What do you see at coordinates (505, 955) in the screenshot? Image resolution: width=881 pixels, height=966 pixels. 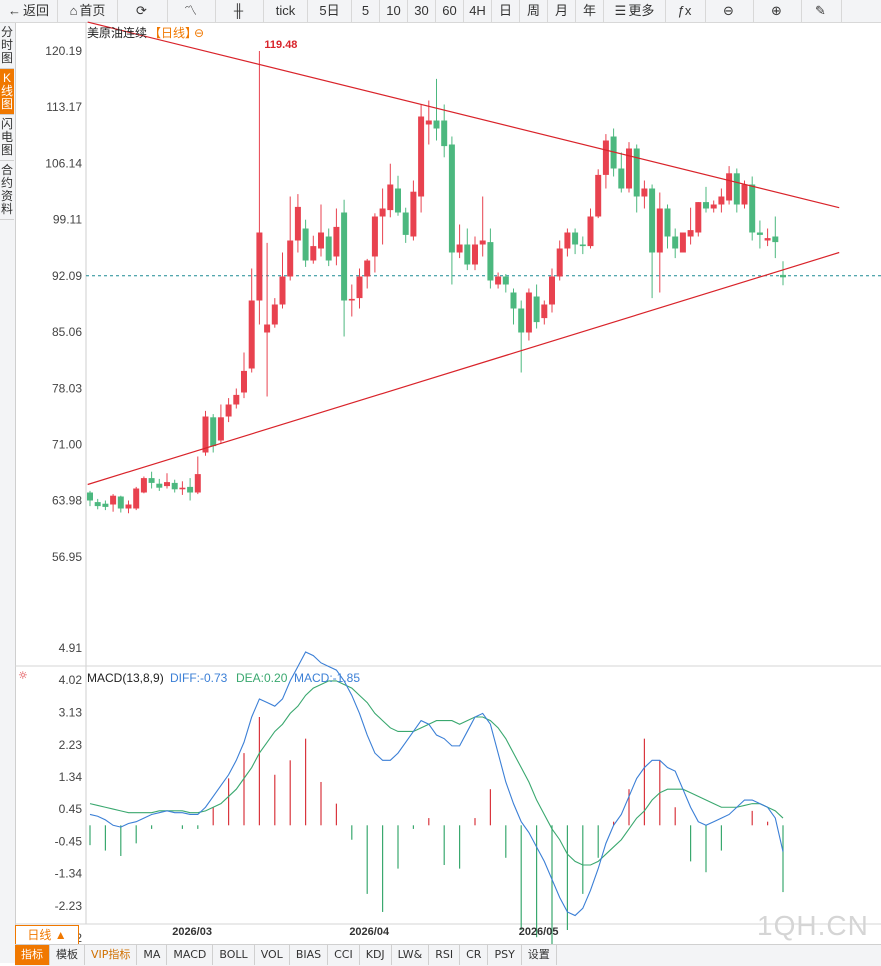 I see `indicator-tab-psy: PSY` at bounding box center [505, 955].